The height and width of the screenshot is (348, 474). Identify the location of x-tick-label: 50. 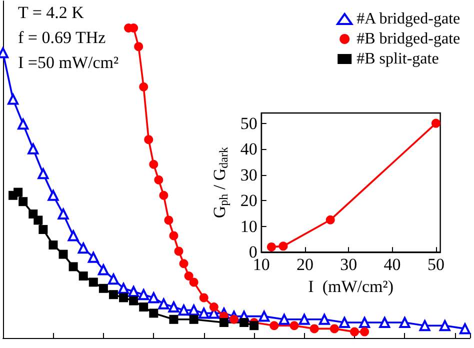
(435, 264).